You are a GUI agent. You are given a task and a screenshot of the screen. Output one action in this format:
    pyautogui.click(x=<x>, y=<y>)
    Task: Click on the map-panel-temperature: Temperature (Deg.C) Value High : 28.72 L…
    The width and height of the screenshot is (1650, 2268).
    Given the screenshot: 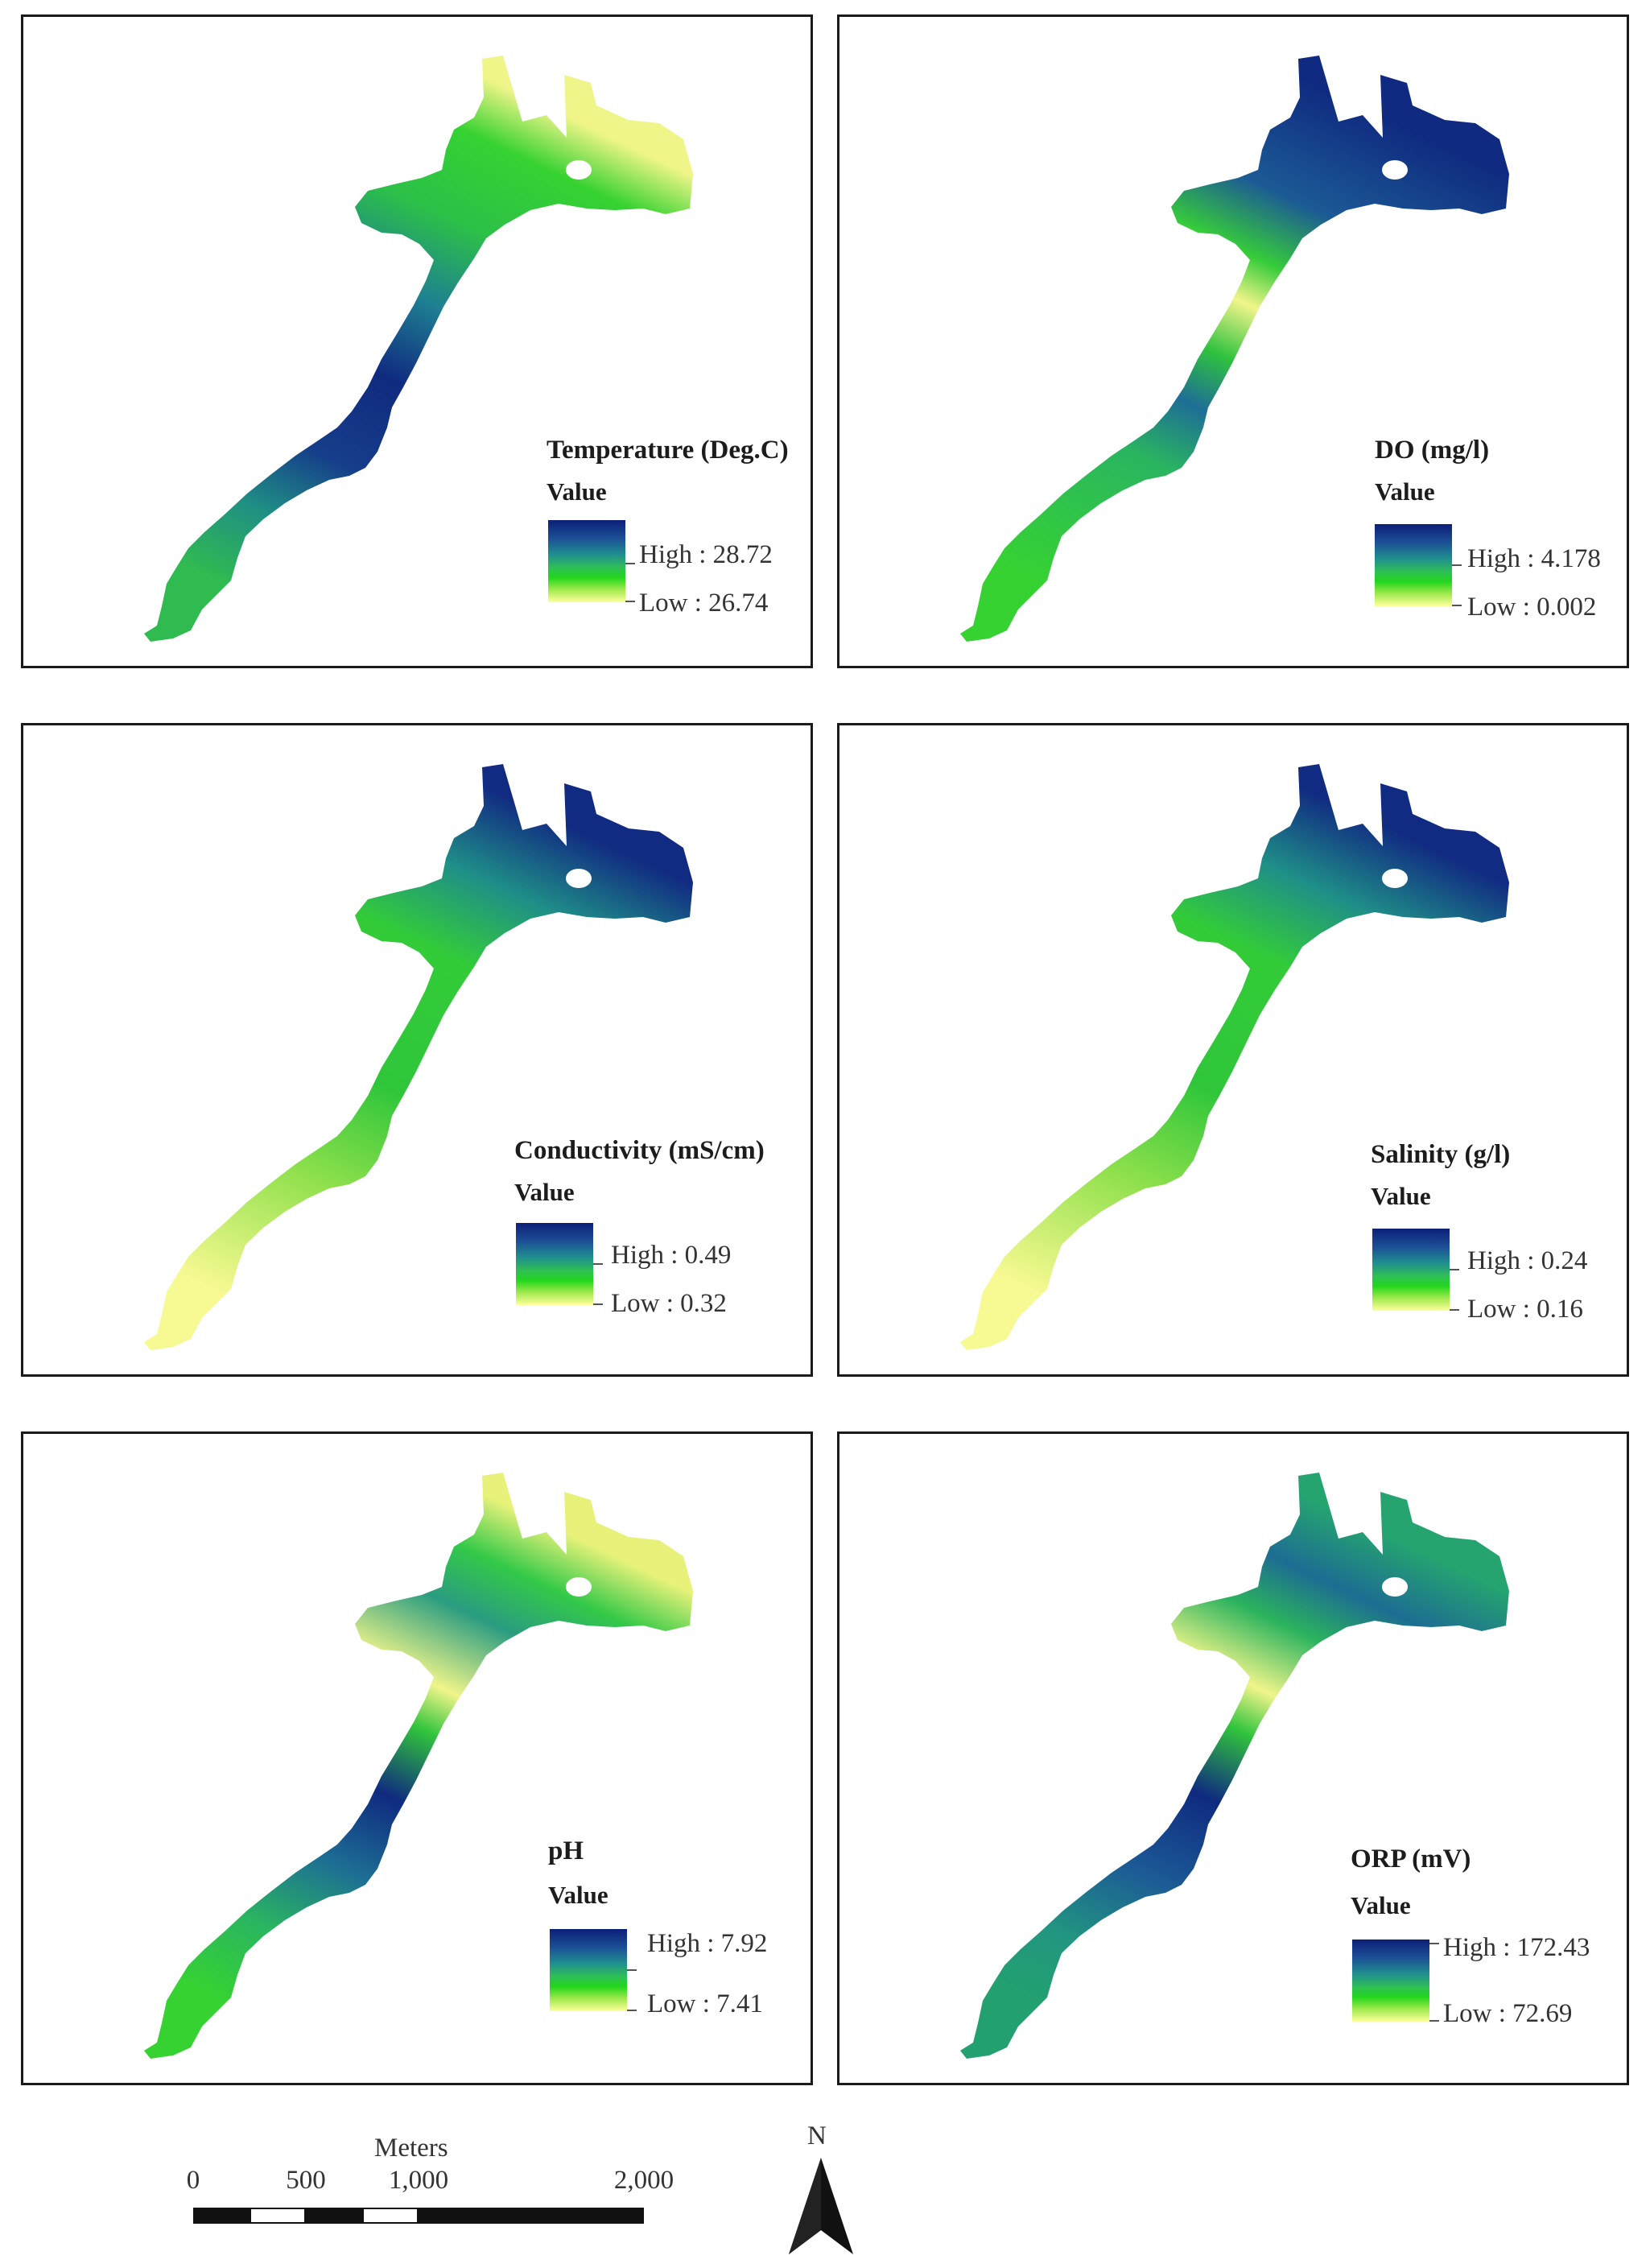 What is the action you would take?
    pyautogui.click(x=417, y=341)
    